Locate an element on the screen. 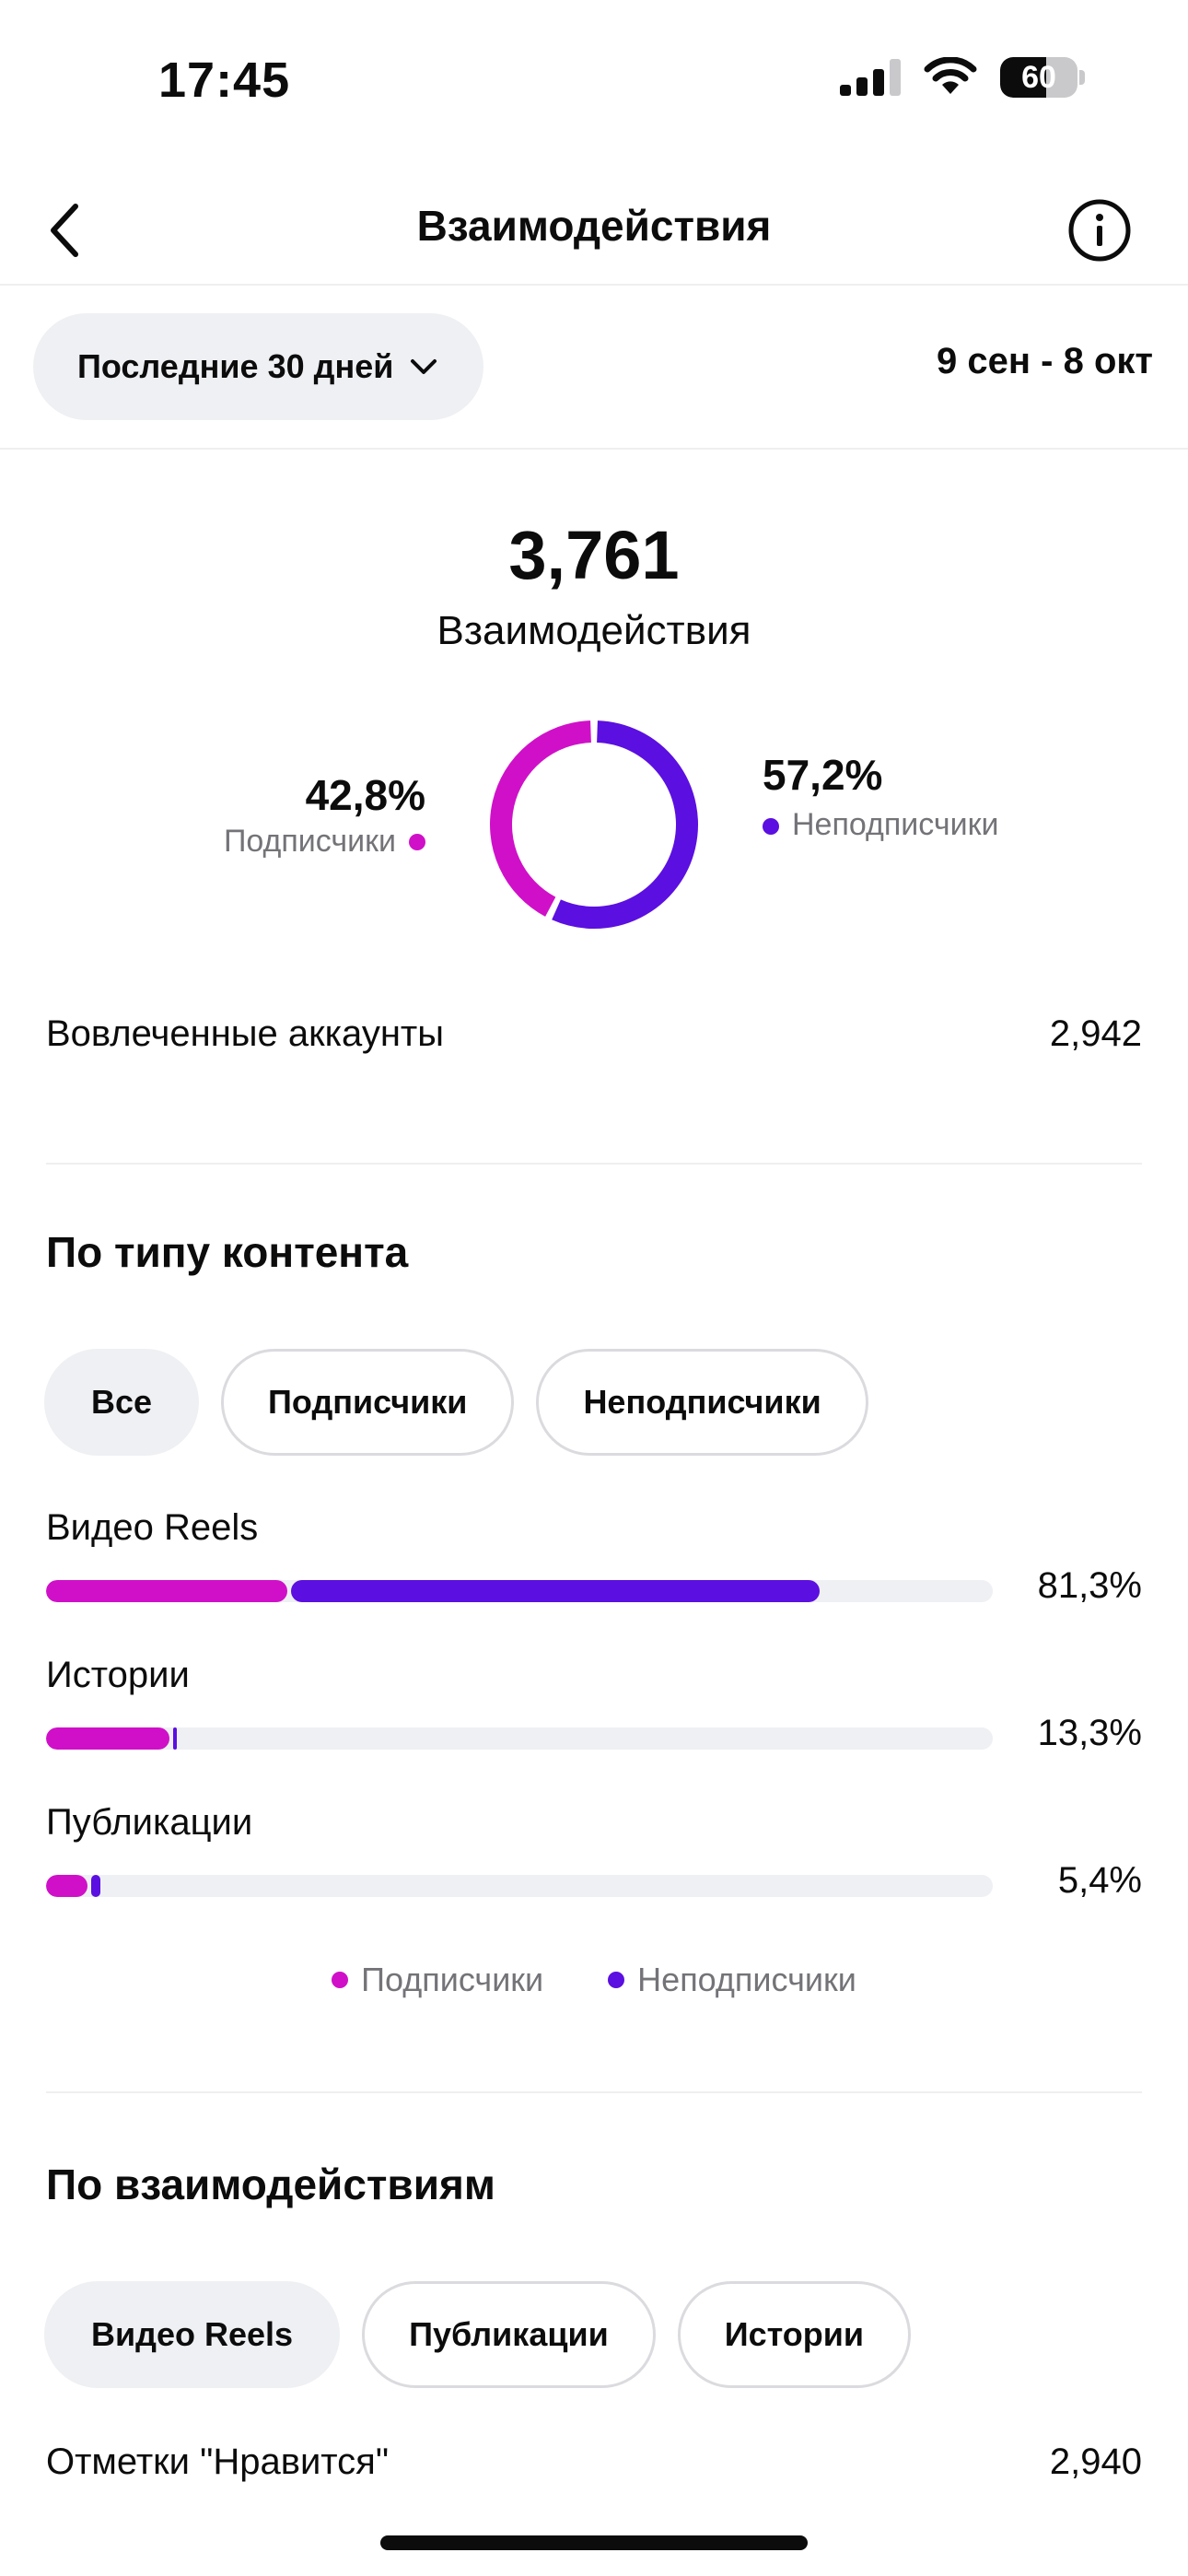 Image resolution: width=1188 pixels, height=2576 pixels. bar-label: Публикации is located at coordinates (149, 1822).